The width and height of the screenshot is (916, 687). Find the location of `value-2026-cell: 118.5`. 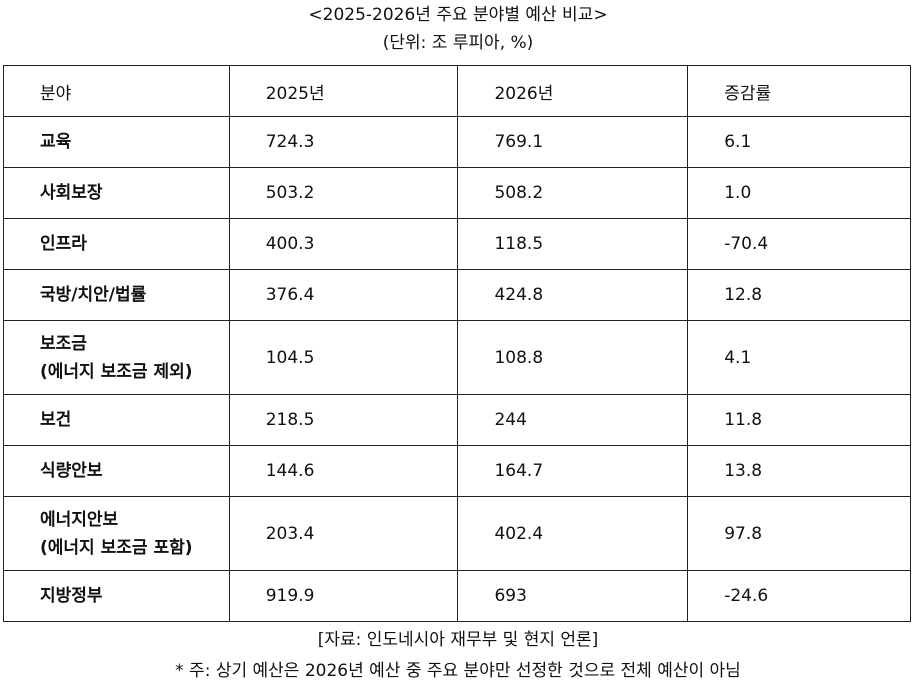

value-2026-cell: 118.5 is located at coordinates (573, 244).